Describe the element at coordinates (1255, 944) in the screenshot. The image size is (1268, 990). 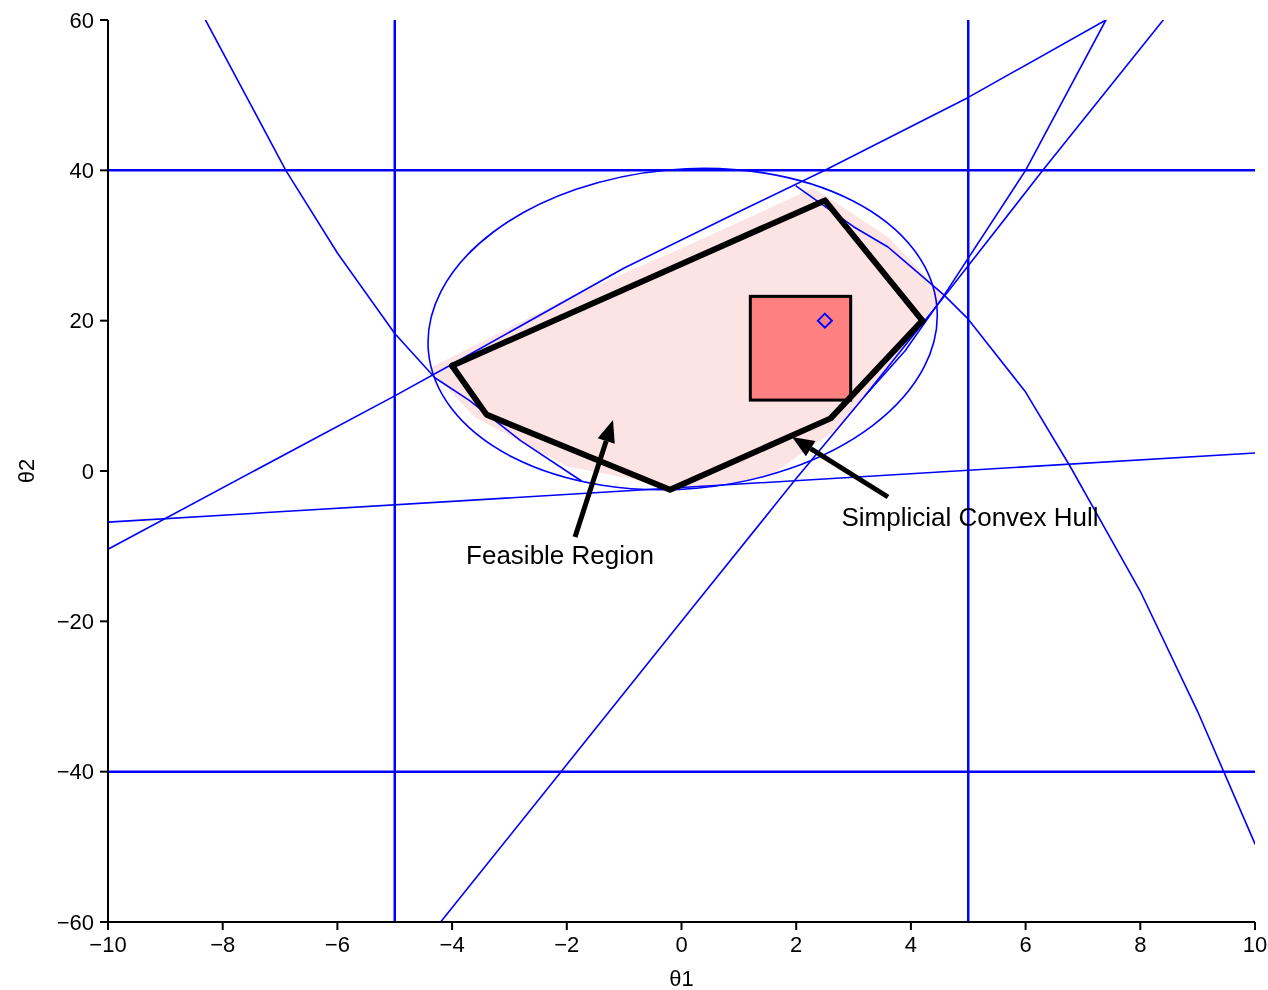
I see `x-tick-label: 10` at that location.